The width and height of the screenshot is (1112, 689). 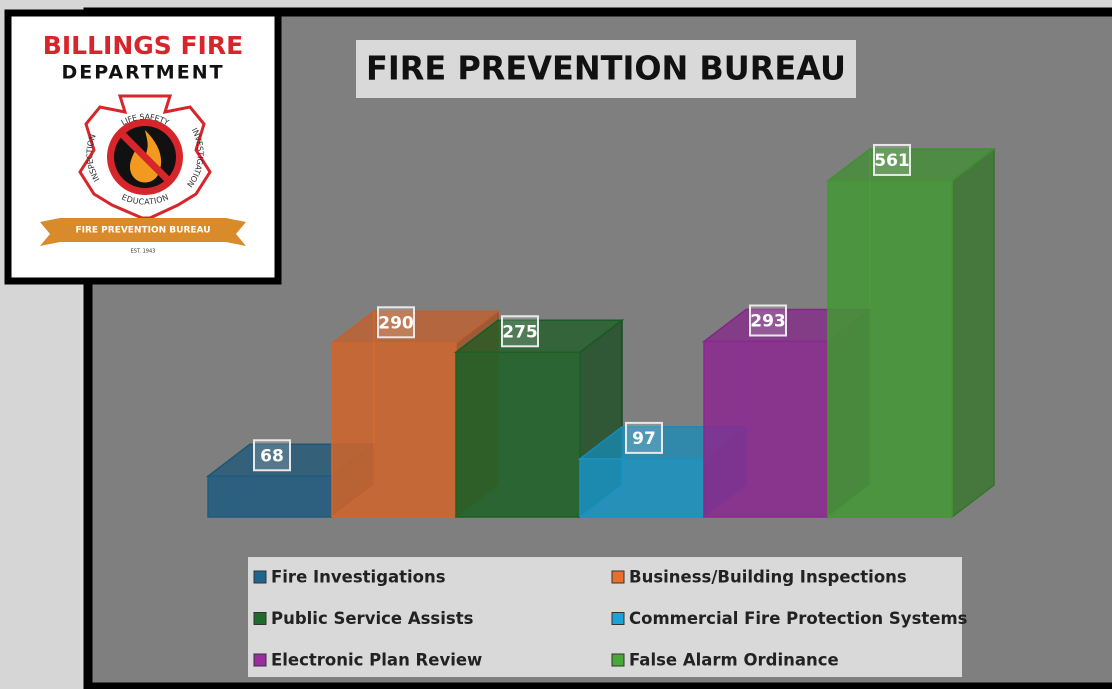 I want to click on legend-label: Business/Building Inspections, so click(x=768, y=577).